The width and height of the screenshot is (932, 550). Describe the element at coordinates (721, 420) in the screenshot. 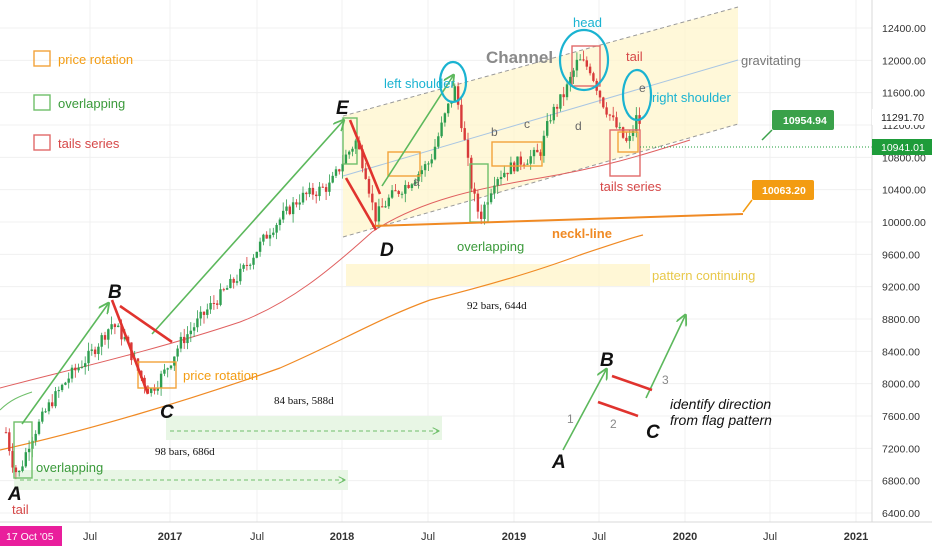

I see `annotation-identify-2: from flag pattern` at that location.